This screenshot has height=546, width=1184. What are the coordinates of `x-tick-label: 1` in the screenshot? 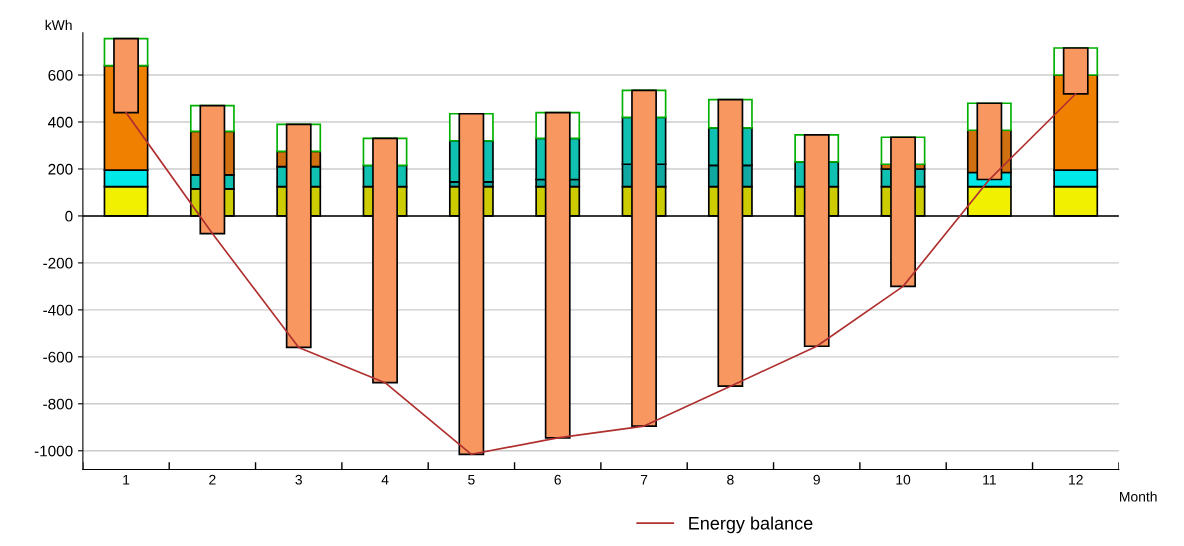 It's located at (126, 479).